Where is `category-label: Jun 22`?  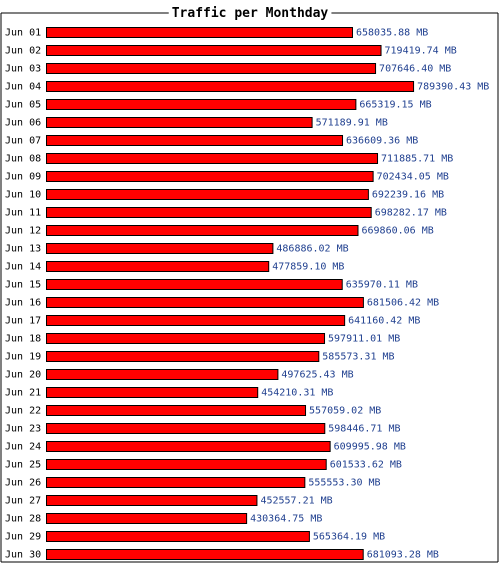 category-label: Jun 22 is located at coordinates (23, 411).